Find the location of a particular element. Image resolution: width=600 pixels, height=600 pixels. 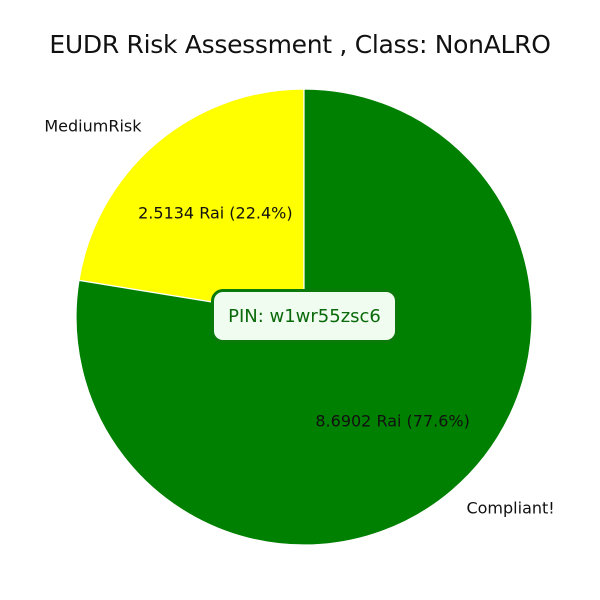

slice-category-label: Compliant! is located at coordinates (510, 508).